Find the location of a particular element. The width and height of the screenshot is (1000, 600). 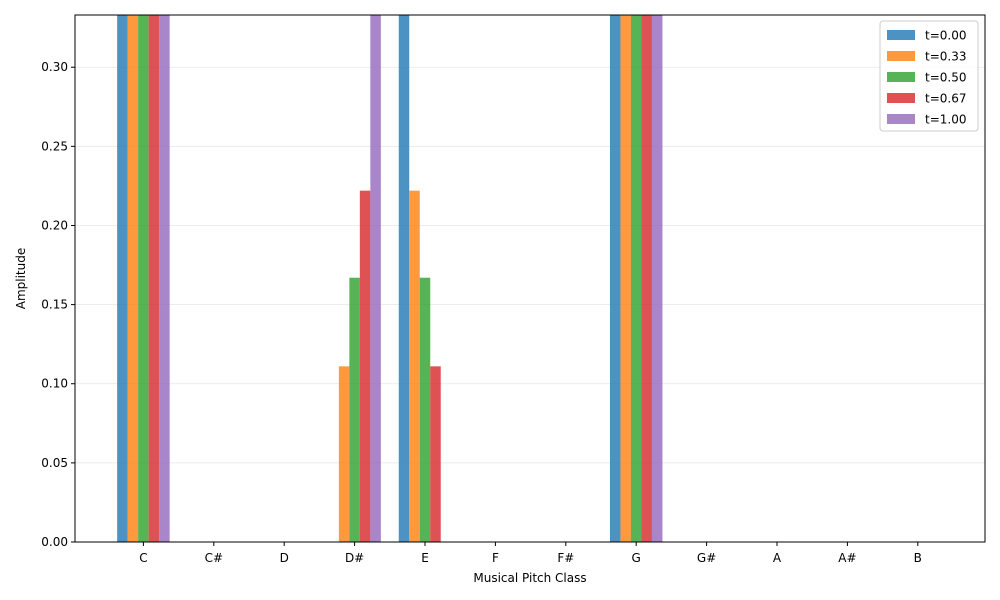

y-tick-label: 0.00 is located at coordinates (54, 542).